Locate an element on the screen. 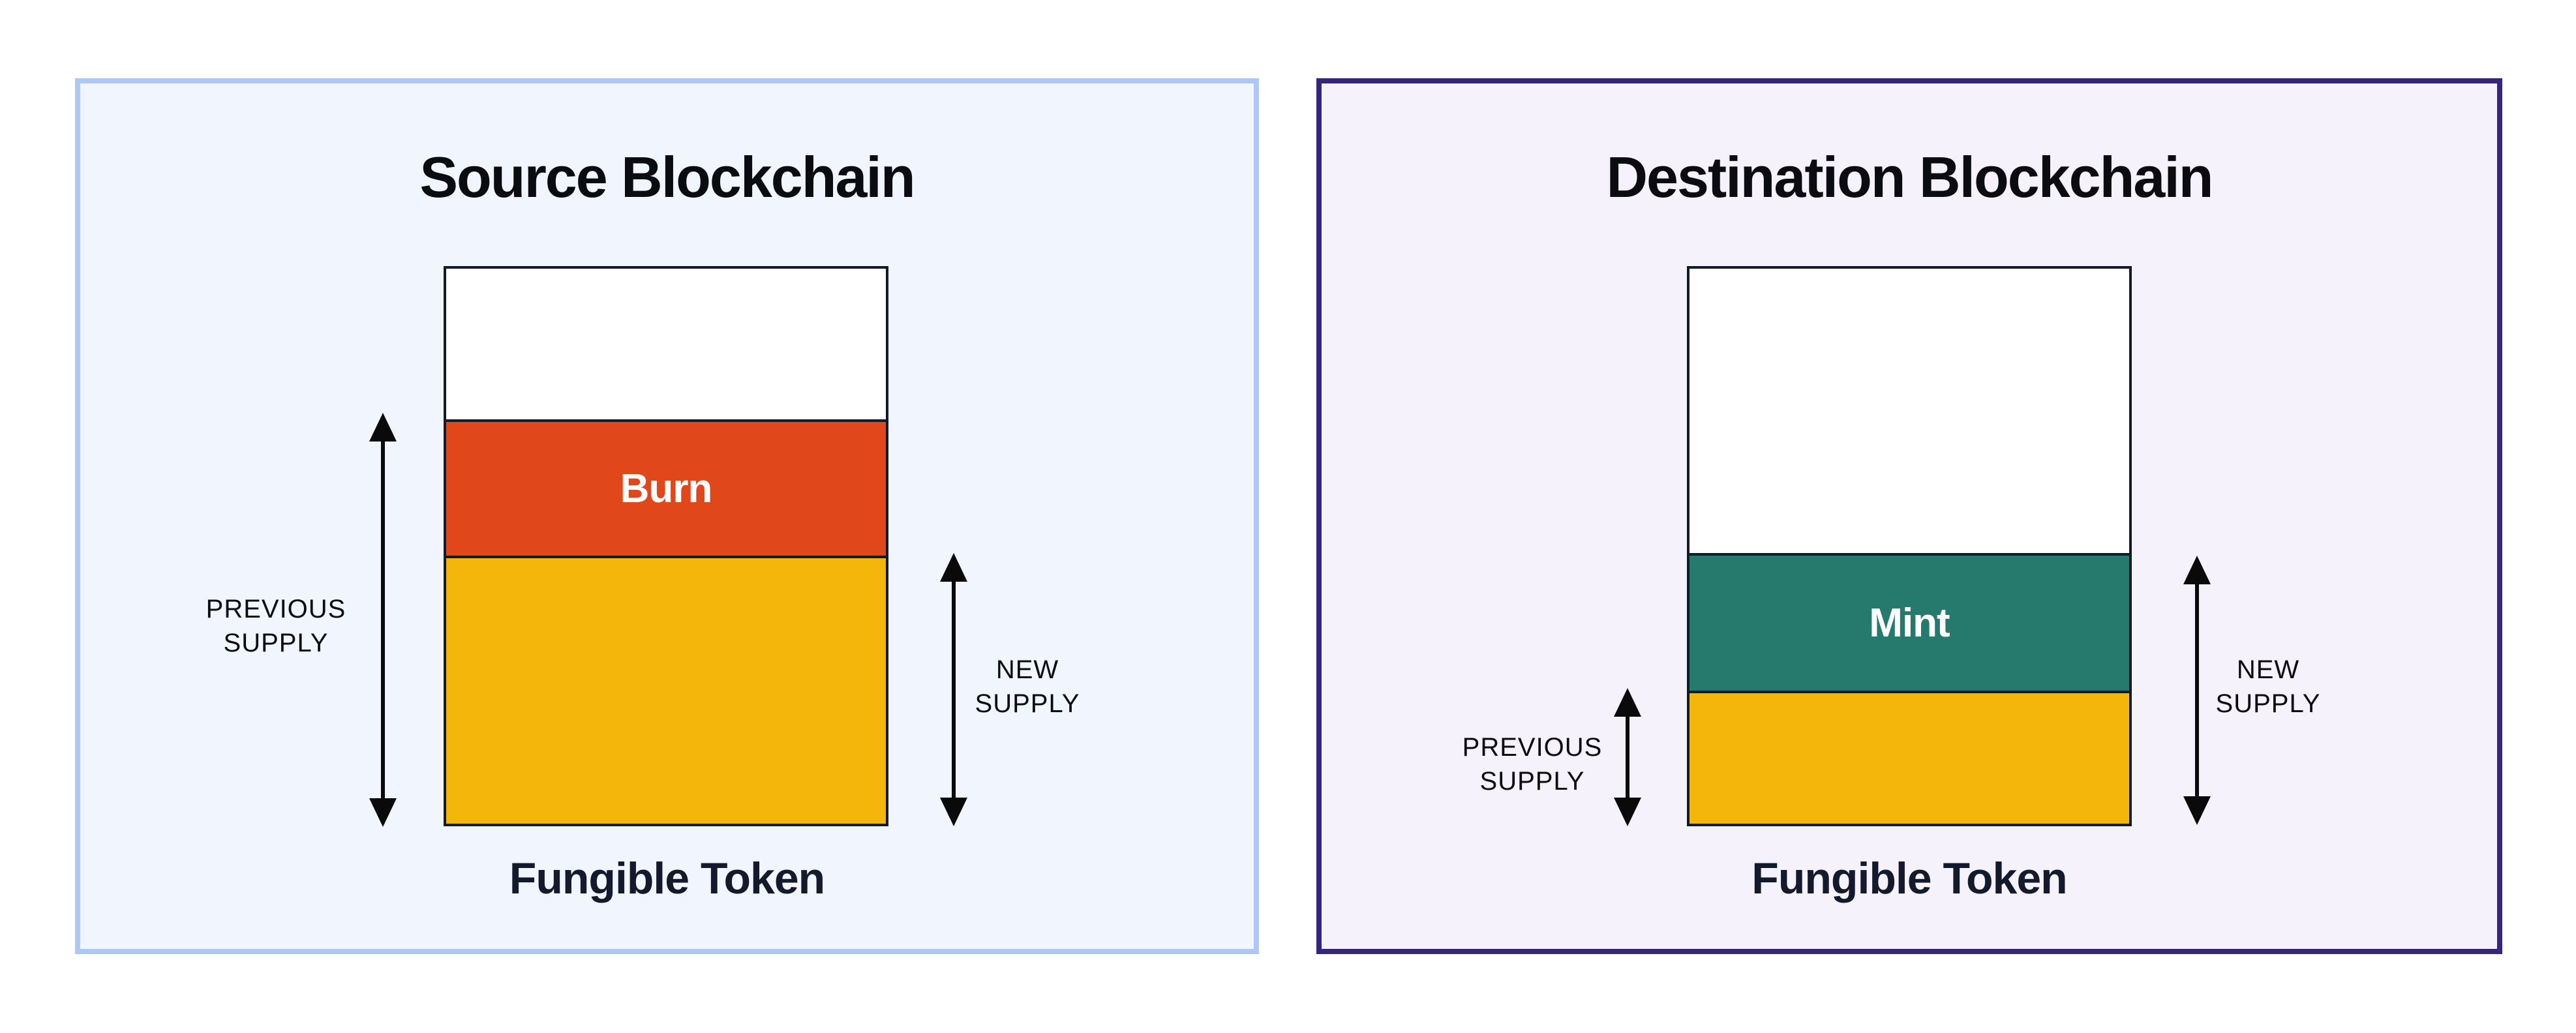 The width and height of the screenshot is (2576, 1033). destination-previous-supply-segment is located at coordinates (1910, 757).